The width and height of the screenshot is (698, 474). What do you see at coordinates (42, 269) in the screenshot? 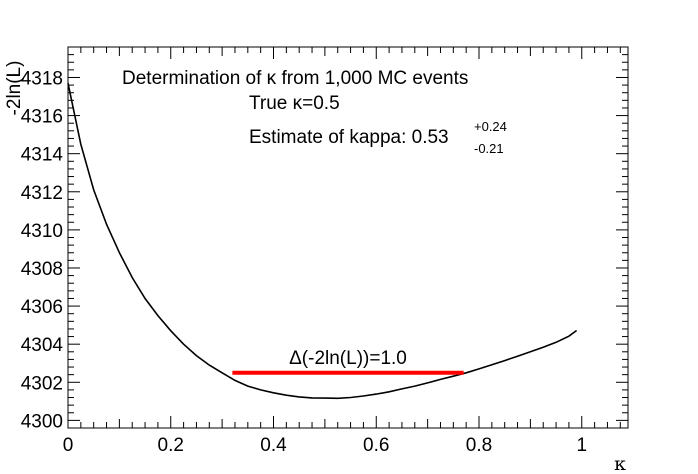
I see `y-tick-label: 4308` at bounding box center [42, 269].